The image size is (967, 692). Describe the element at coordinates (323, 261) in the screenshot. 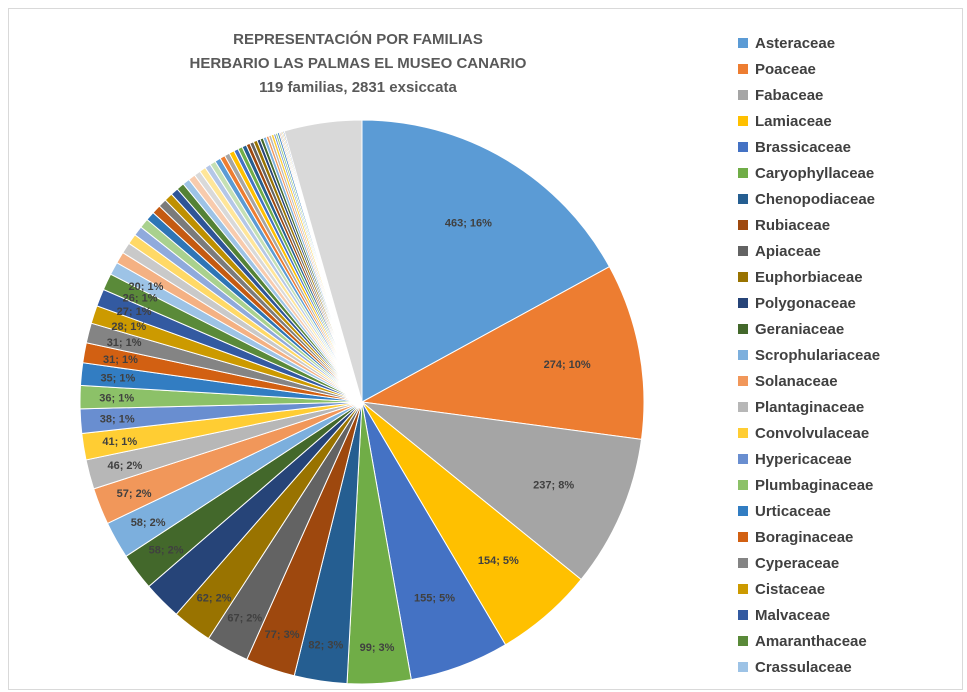

I see `pie-slice-other` at that location.